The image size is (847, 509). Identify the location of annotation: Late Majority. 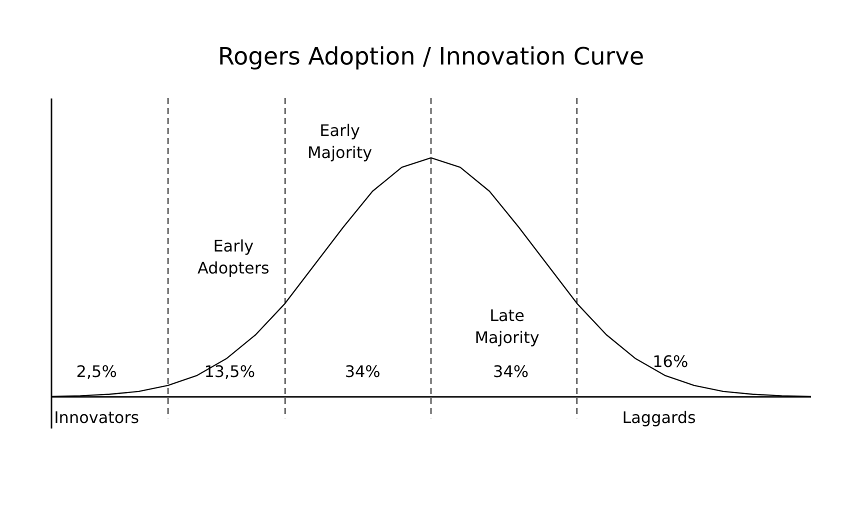
(507, 326).